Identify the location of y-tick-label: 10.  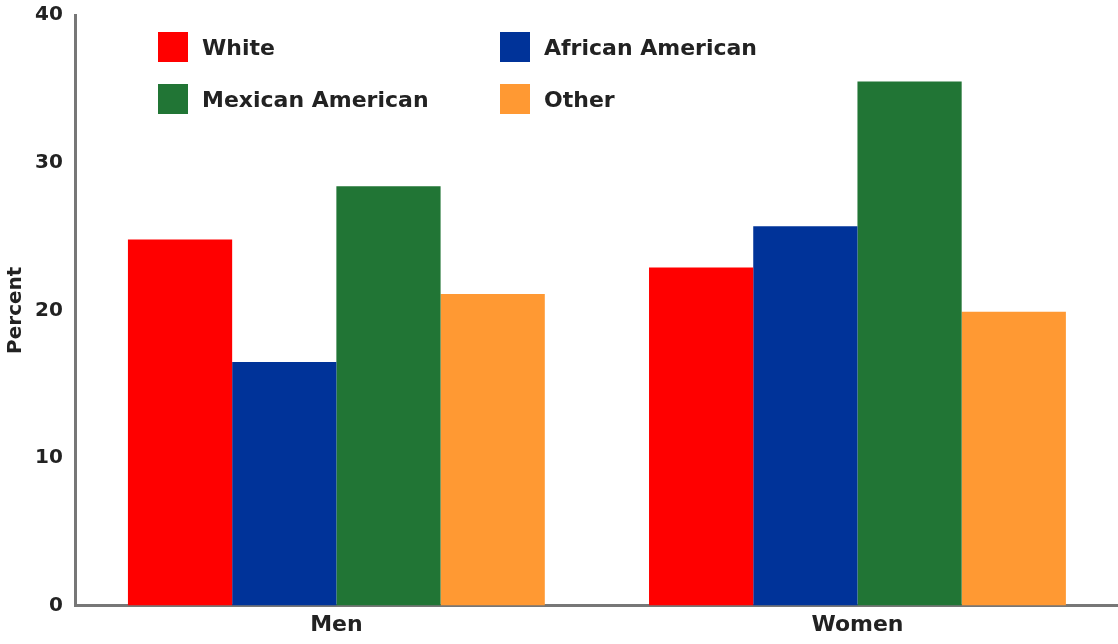
(48, 456).